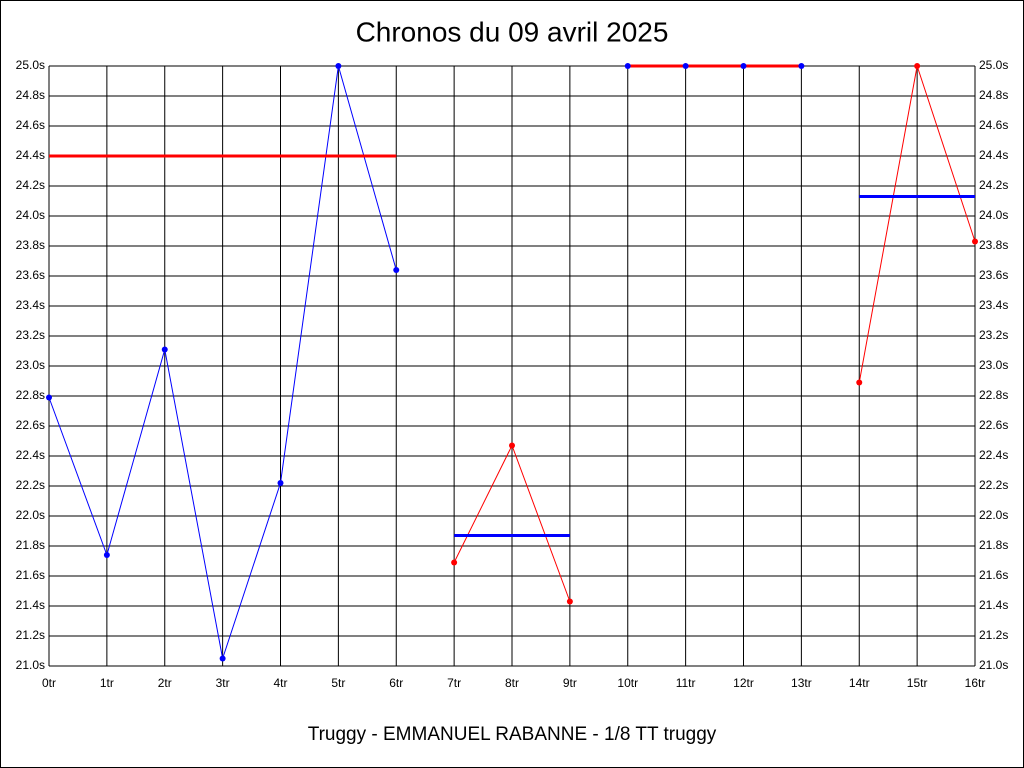 The image size is (1024, 768). I want to click on y2-tick-label: 22.0s, so click(993, 515).